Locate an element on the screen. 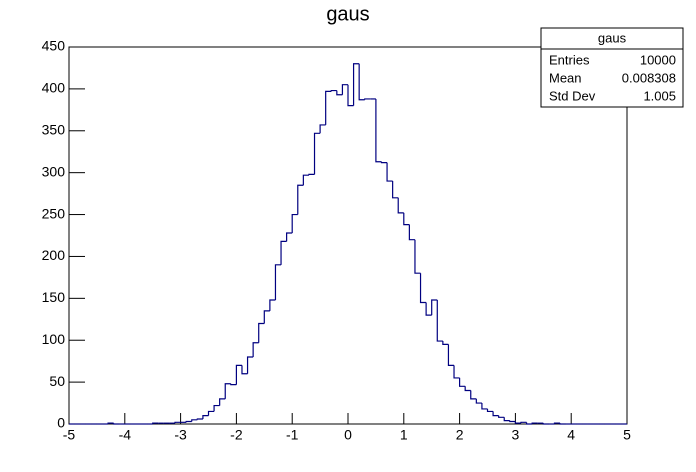 The image size is (696, 472). x-tick-label: 2 is located at coordinates (460, 435).